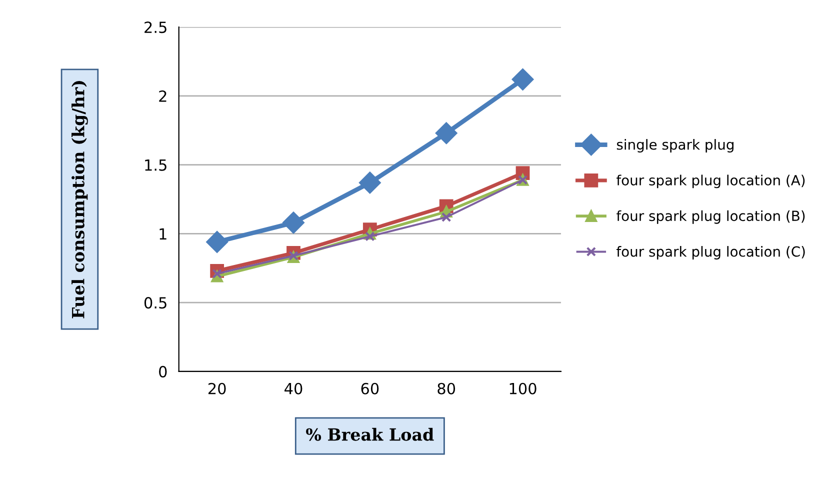 This screenshot has width=813, height=492. I want to click on y-tick-label: 0.5, so click(155, 303).